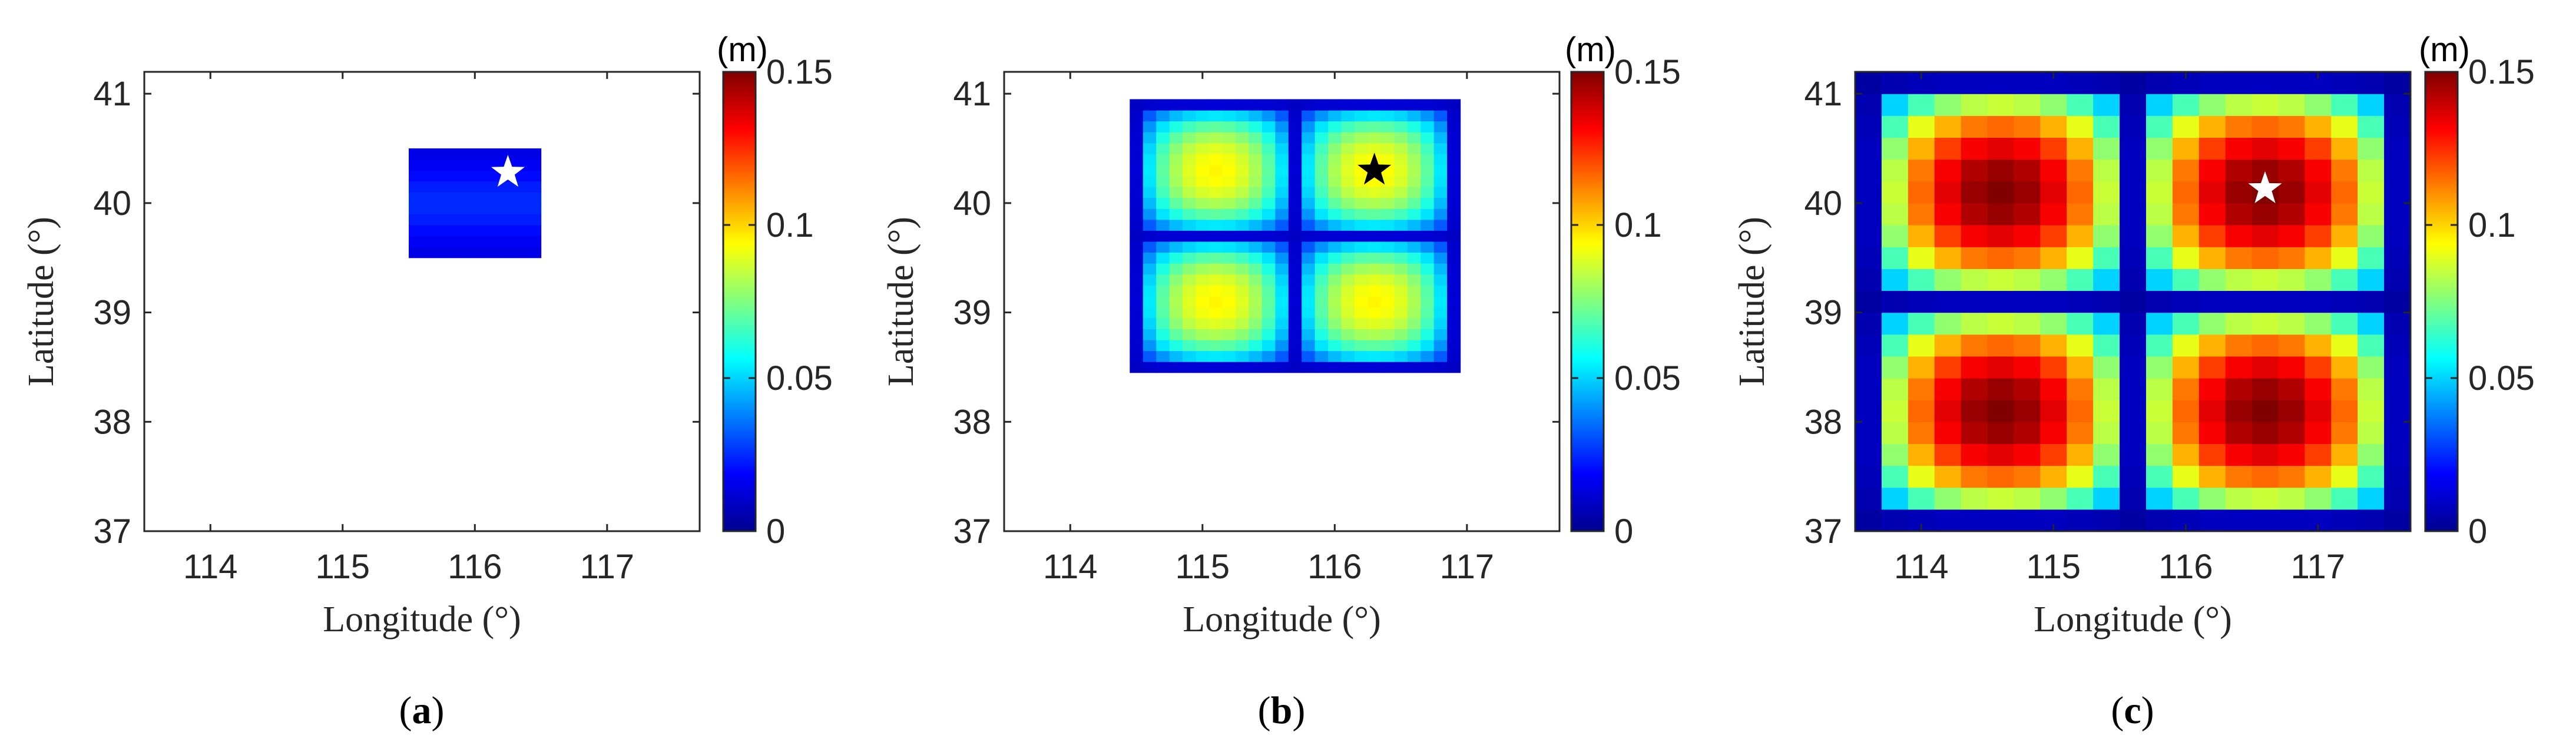 Image resolution: width=2576 pixels, height=752 pixels. Describe the element at coordinates (210, 567) in the screenshot. I see `x-tick-label: 114` at that location.